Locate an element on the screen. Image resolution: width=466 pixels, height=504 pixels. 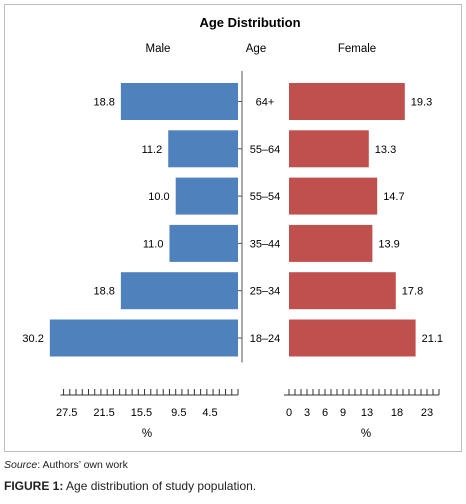
female-value-label-55-64: 13.3 is located at coordinates (385, 150).